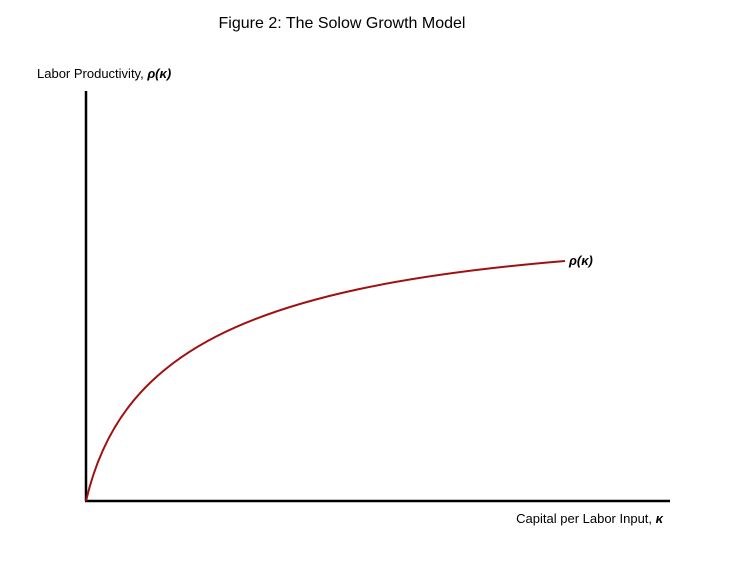 This screenshot has height=567, width=756. I want to click on y-axis-label: Labor Productivity, ρ(κ), so click(104, 73).